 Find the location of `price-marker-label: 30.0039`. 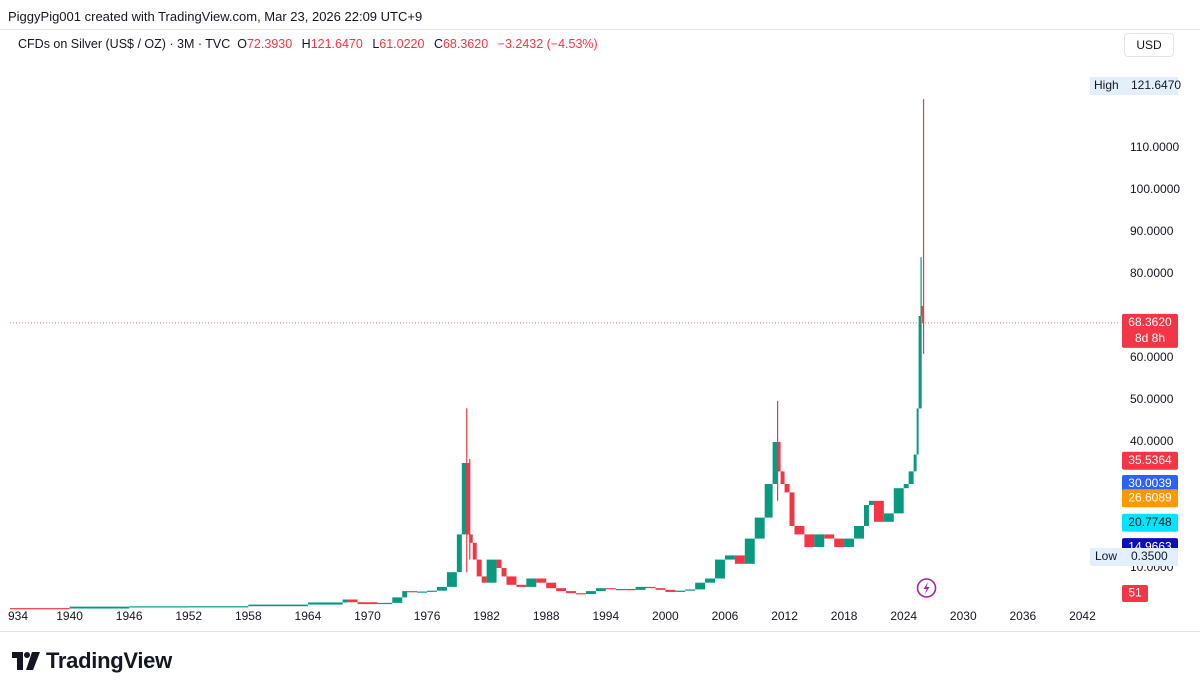

price-marker-label: 30.0039 is located at coordinates (1150, 483).